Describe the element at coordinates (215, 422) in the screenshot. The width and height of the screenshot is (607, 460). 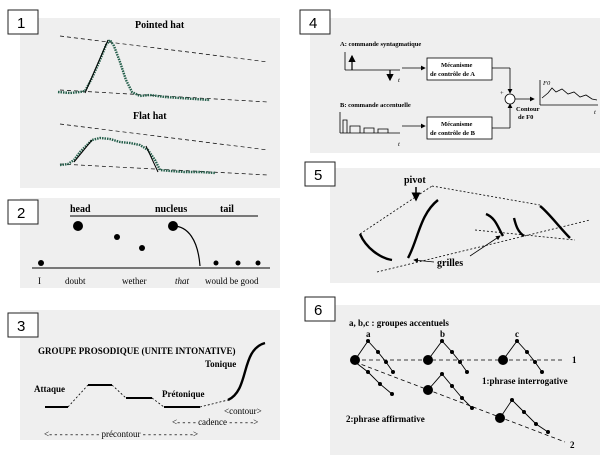
I see `cadence-label: <- - - - cadence - - - - ->` at that location.